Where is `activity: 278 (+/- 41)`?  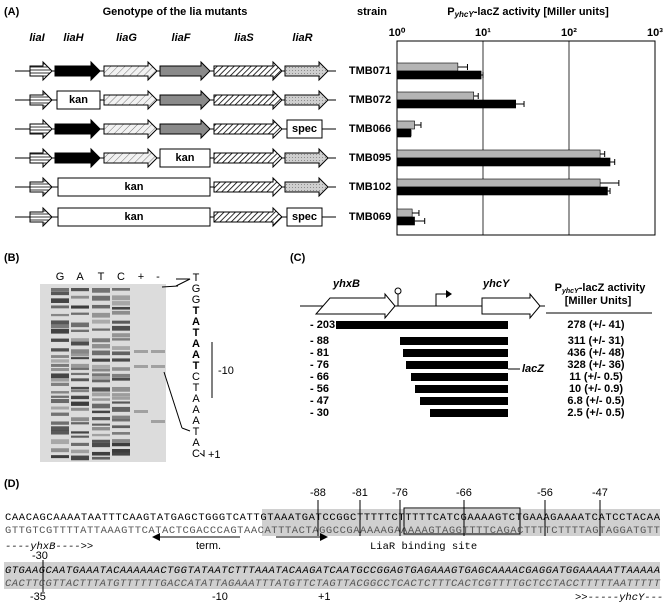 activity: 278 (+/- 41) is located at coordinates (596, 325).